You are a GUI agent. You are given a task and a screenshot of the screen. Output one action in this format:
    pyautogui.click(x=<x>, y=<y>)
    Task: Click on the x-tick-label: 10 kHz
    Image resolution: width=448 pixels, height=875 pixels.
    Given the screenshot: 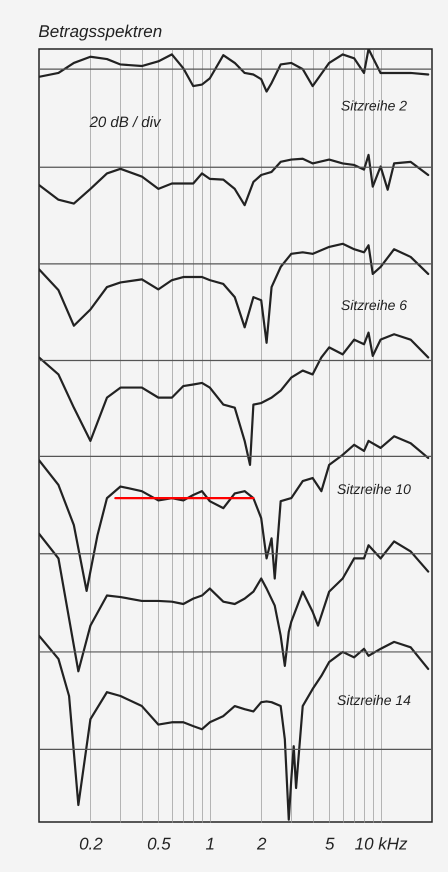 What is the action you would take?
    pyautogui.click(x=381, y=844)
    